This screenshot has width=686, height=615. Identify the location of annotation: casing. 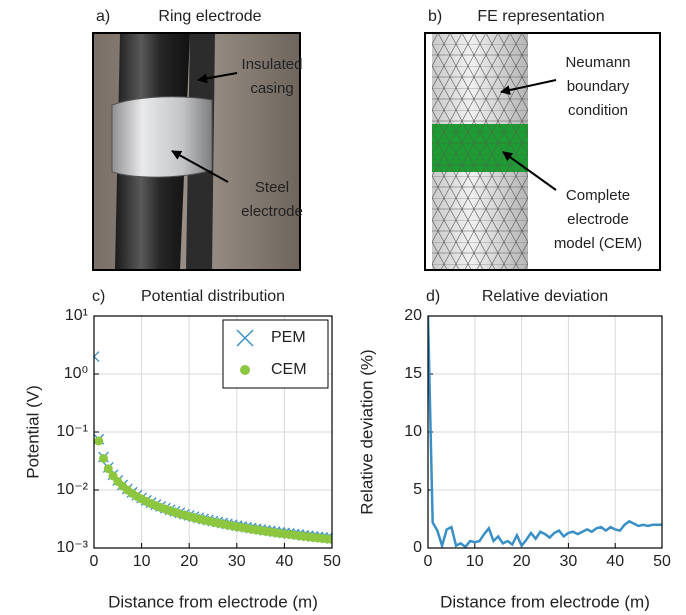
(271, 88).